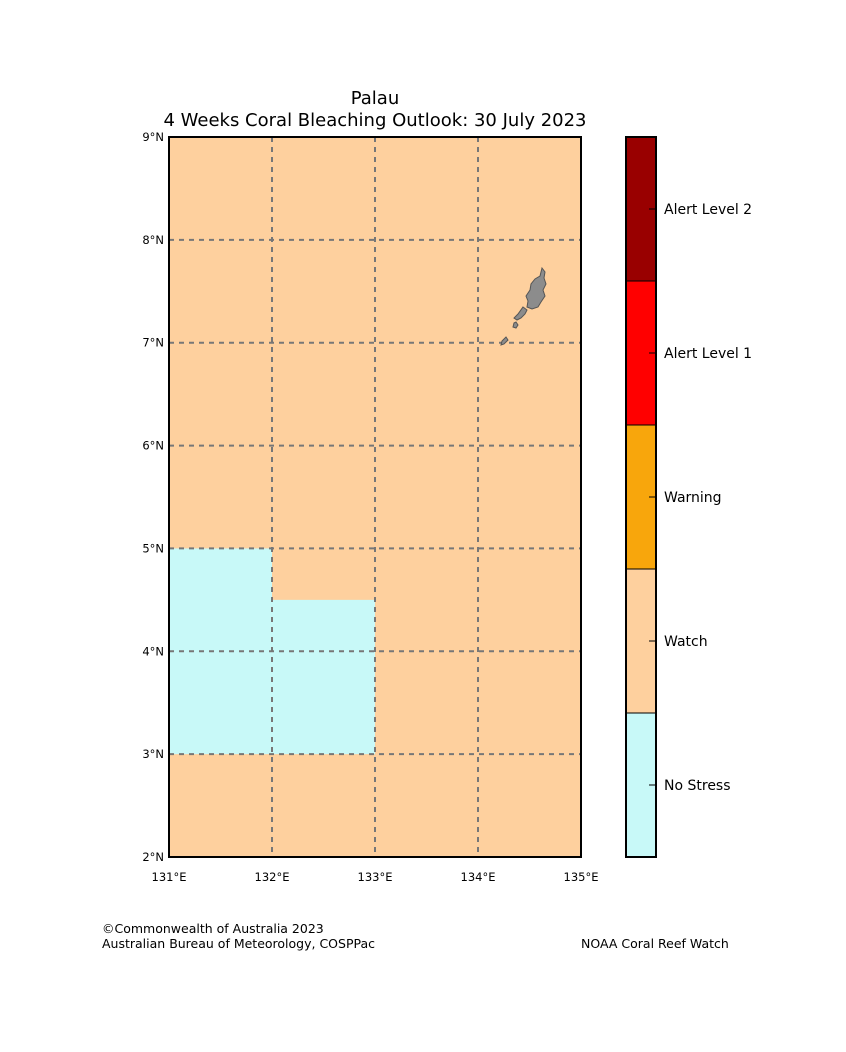  What do you see at coordinates (536, 288) in the screenshot?
I see `babeldaob-island` at bounding box center [536, 288].